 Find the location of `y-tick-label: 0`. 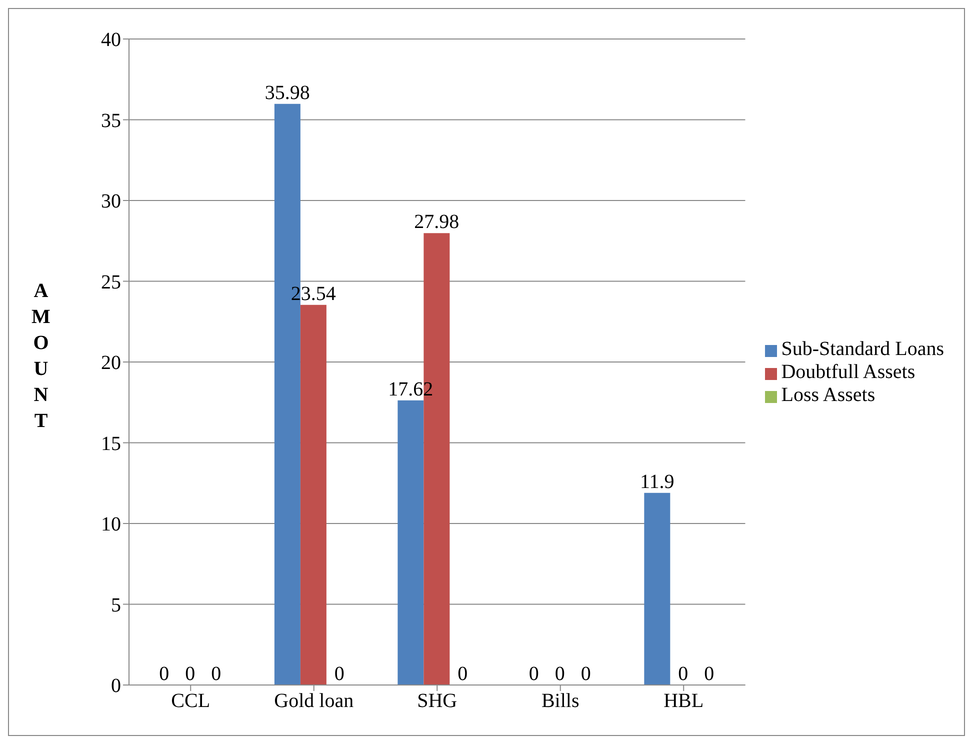

y-tick-label: 0 is located at coordinates (116, 686).